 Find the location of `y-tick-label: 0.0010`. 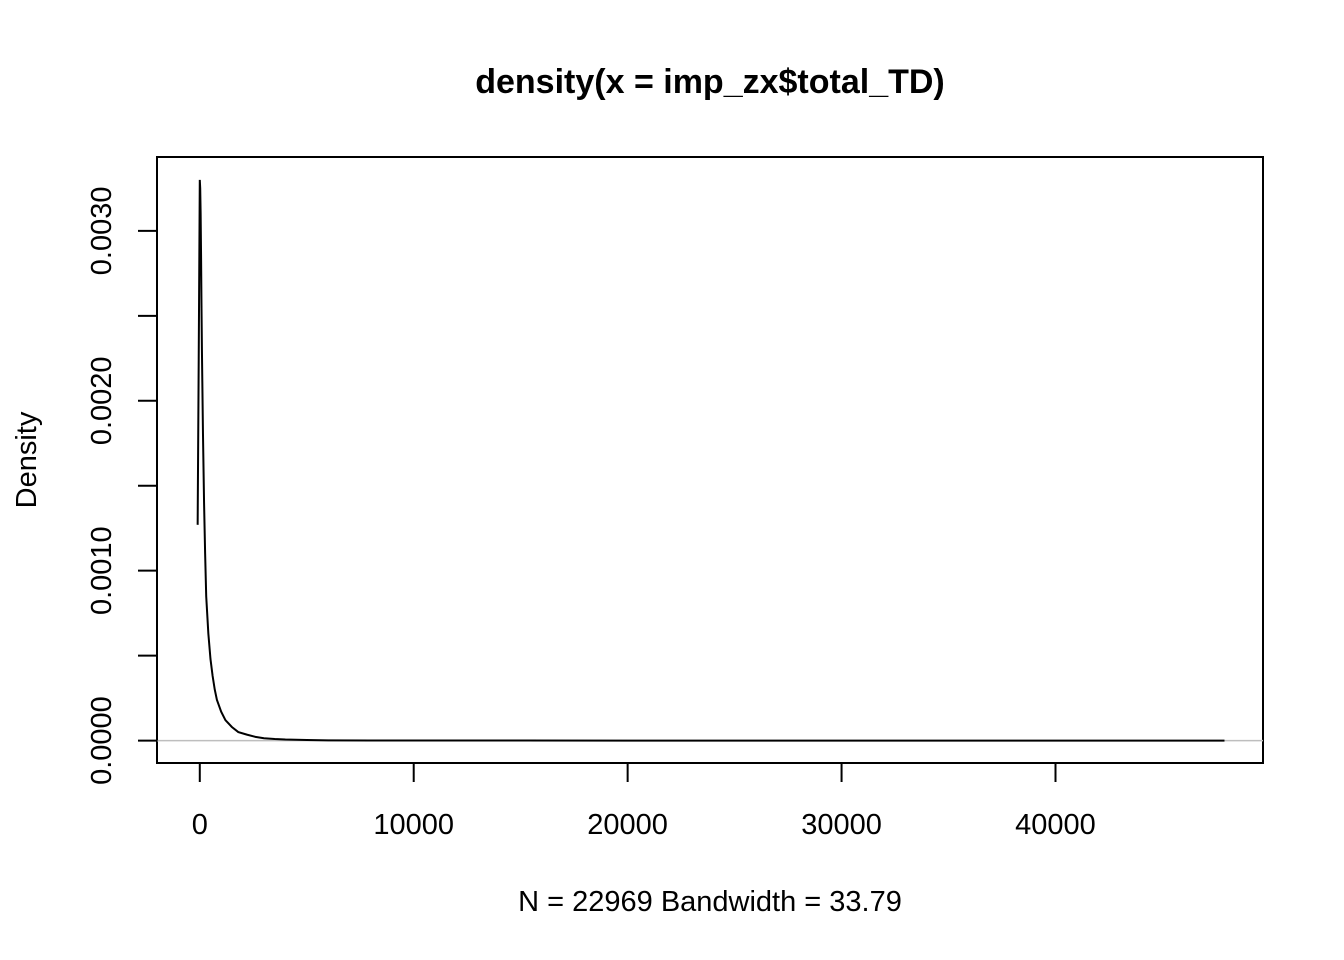

y-tick-label: 0.0010 is located at coordinates (102, 570).